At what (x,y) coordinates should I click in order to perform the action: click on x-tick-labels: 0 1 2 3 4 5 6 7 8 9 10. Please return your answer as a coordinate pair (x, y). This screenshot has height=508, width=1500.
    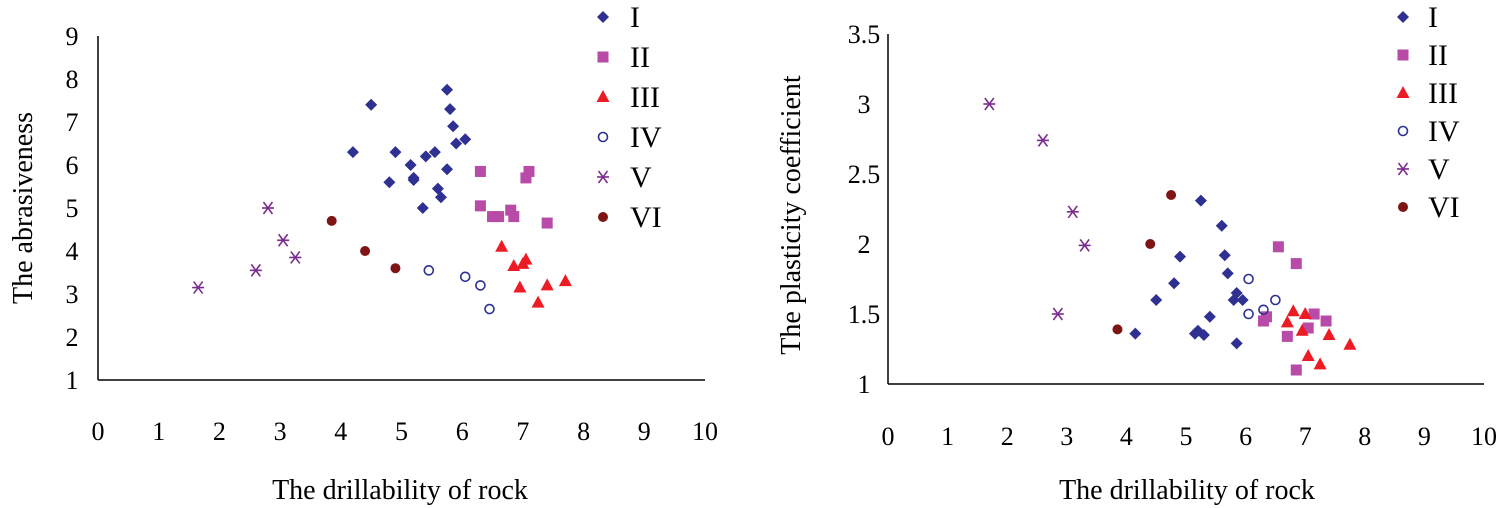
    Looking at the image, I should click on (405, 431).